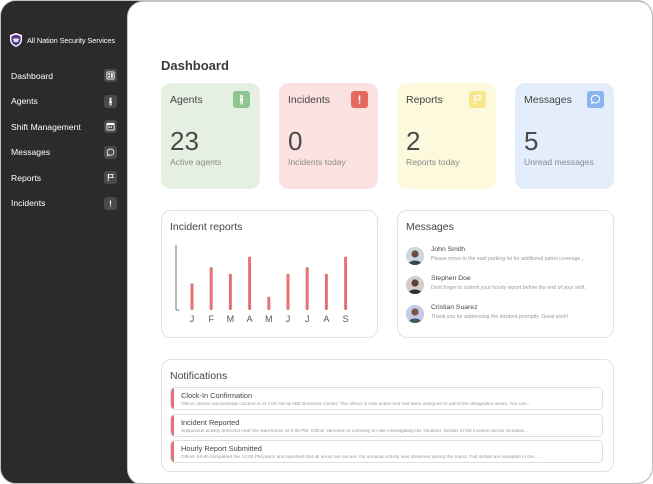 Image resolution: width=653 pixels, height=484 pixels. I want to click on notification-title: Hourly Report Submitted, so click(221, 448).